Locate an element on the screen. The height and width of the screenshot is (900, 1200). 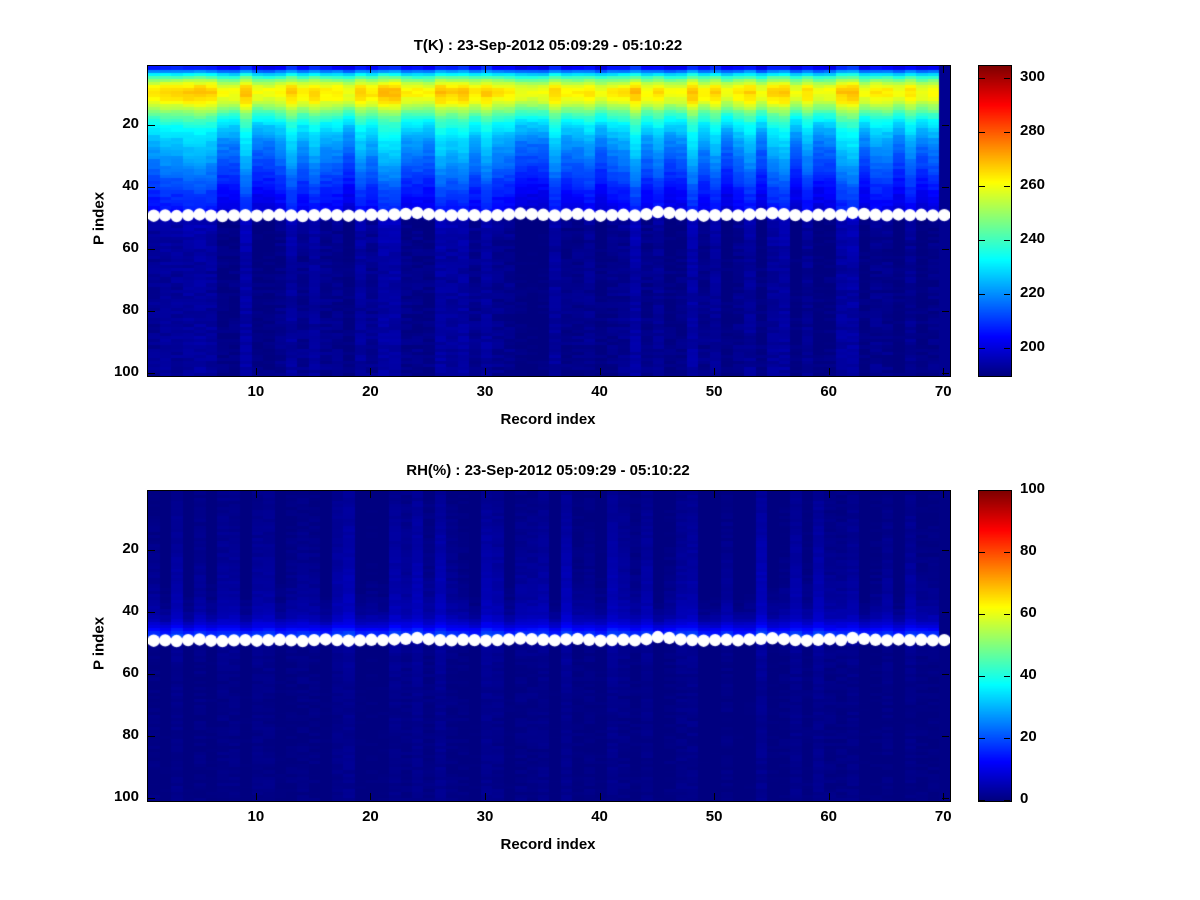
colorbar-tick-label: 220 is located at coordinates (1033, 293).